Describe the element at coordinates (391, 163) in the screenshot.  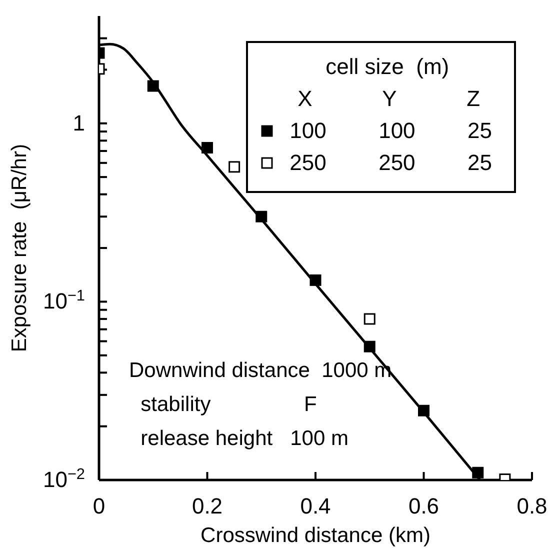
I see `legend-label: 250 250 25` at that location.